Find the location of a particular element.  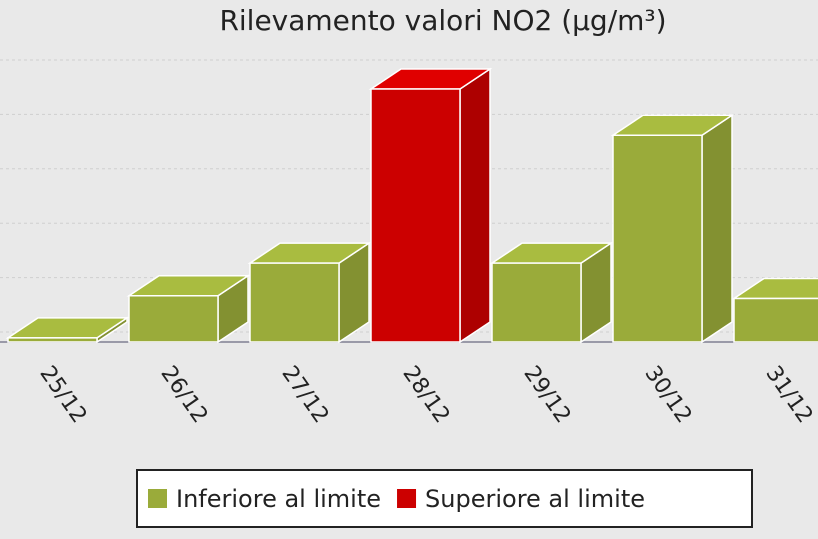

chart-title: Rilevamento valori NO2 (µg/m³) is located at coordinates (442, 20).